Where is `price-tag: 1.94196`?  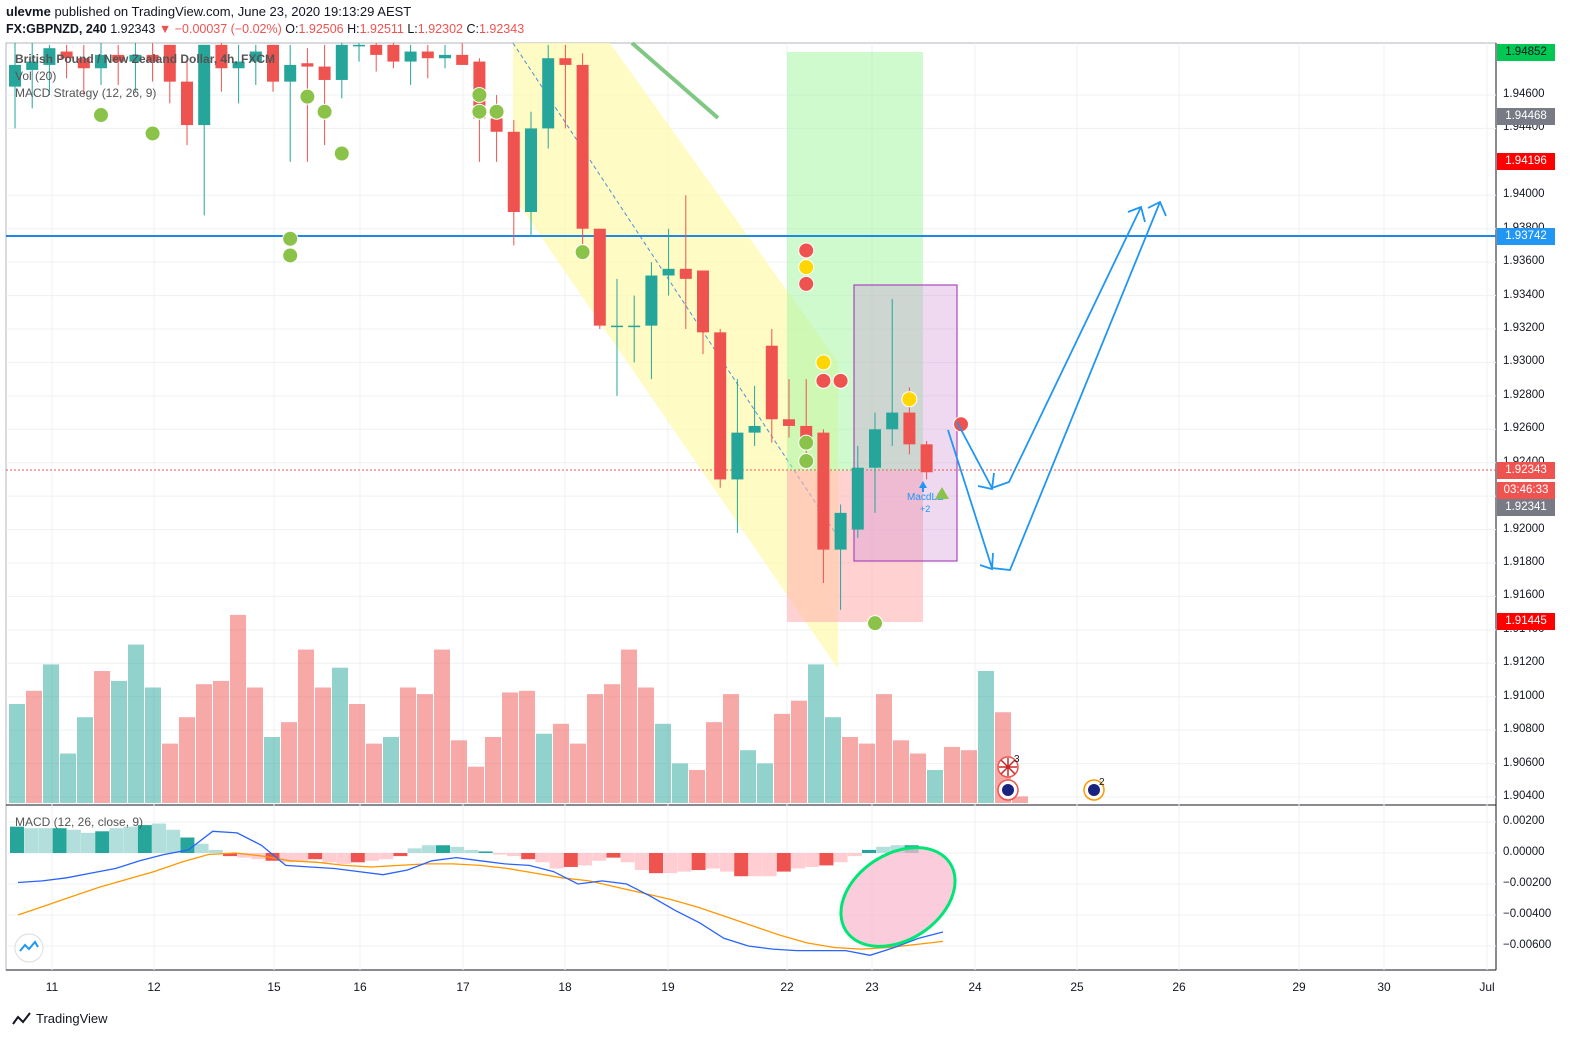 price-tag: 1.94196 is located at coordinates (1526, 161).